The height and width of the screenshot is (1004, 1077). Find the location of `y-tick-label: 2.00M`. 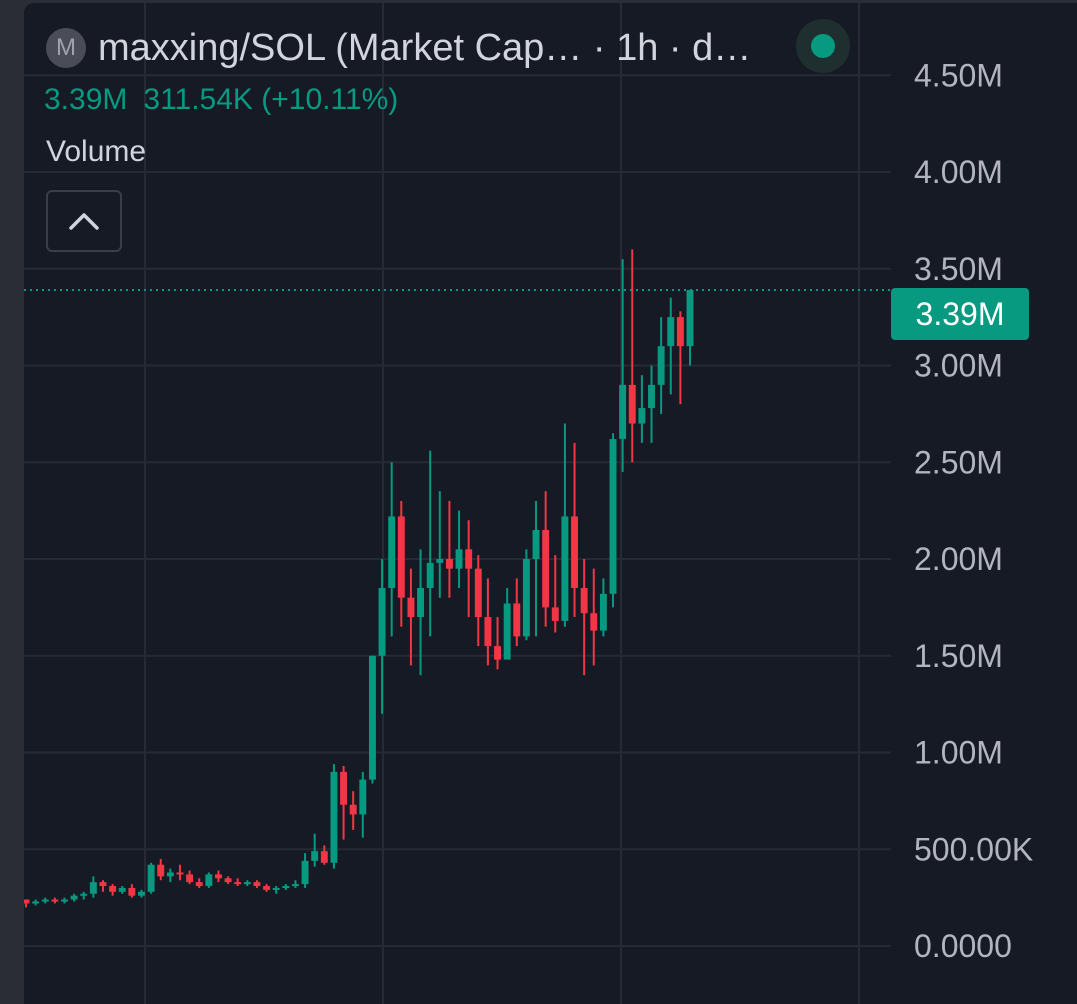

y-tick-label: 2.00M is located at coordinates (958, 559).